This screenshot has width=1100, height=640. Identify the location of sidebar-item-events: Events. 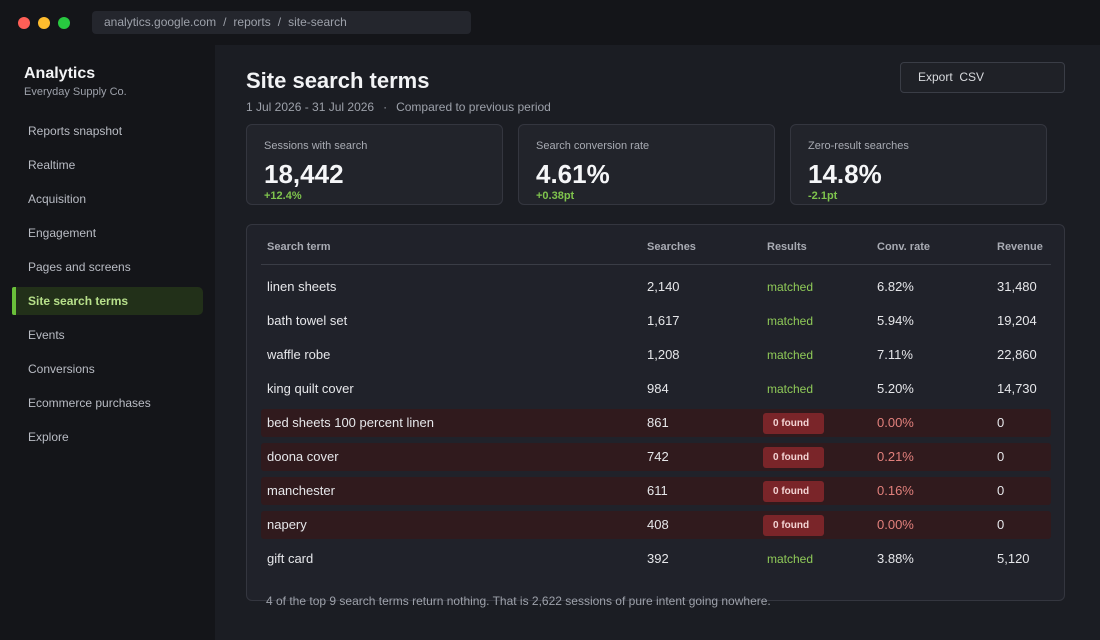
(46, 335).